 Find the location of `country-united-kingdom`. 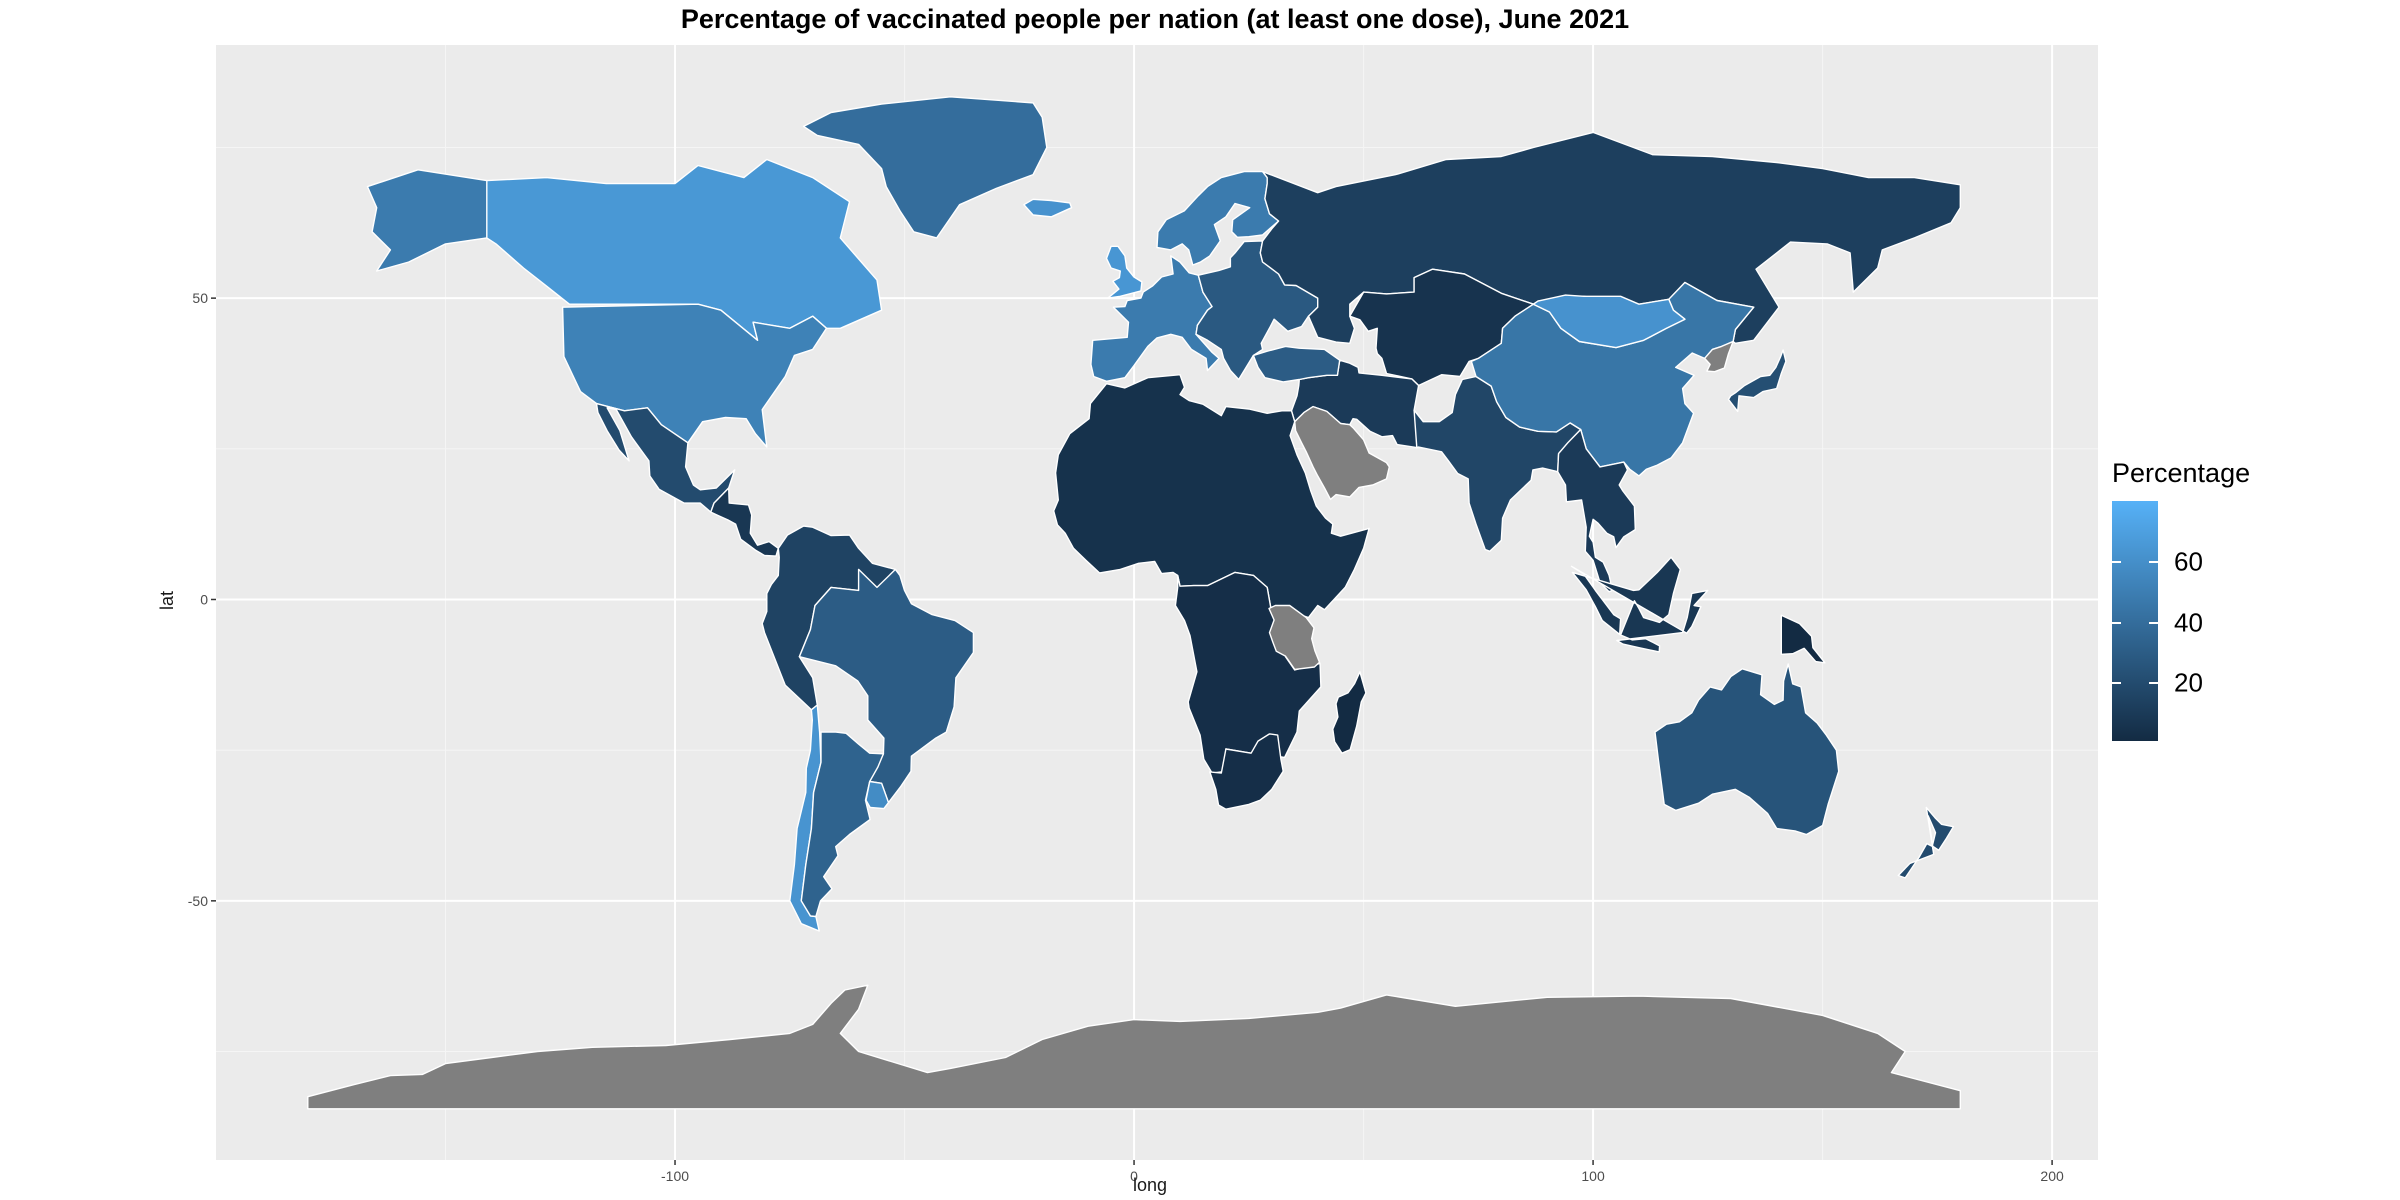

country-united-kingdom is located at coordinates (1124, 272).